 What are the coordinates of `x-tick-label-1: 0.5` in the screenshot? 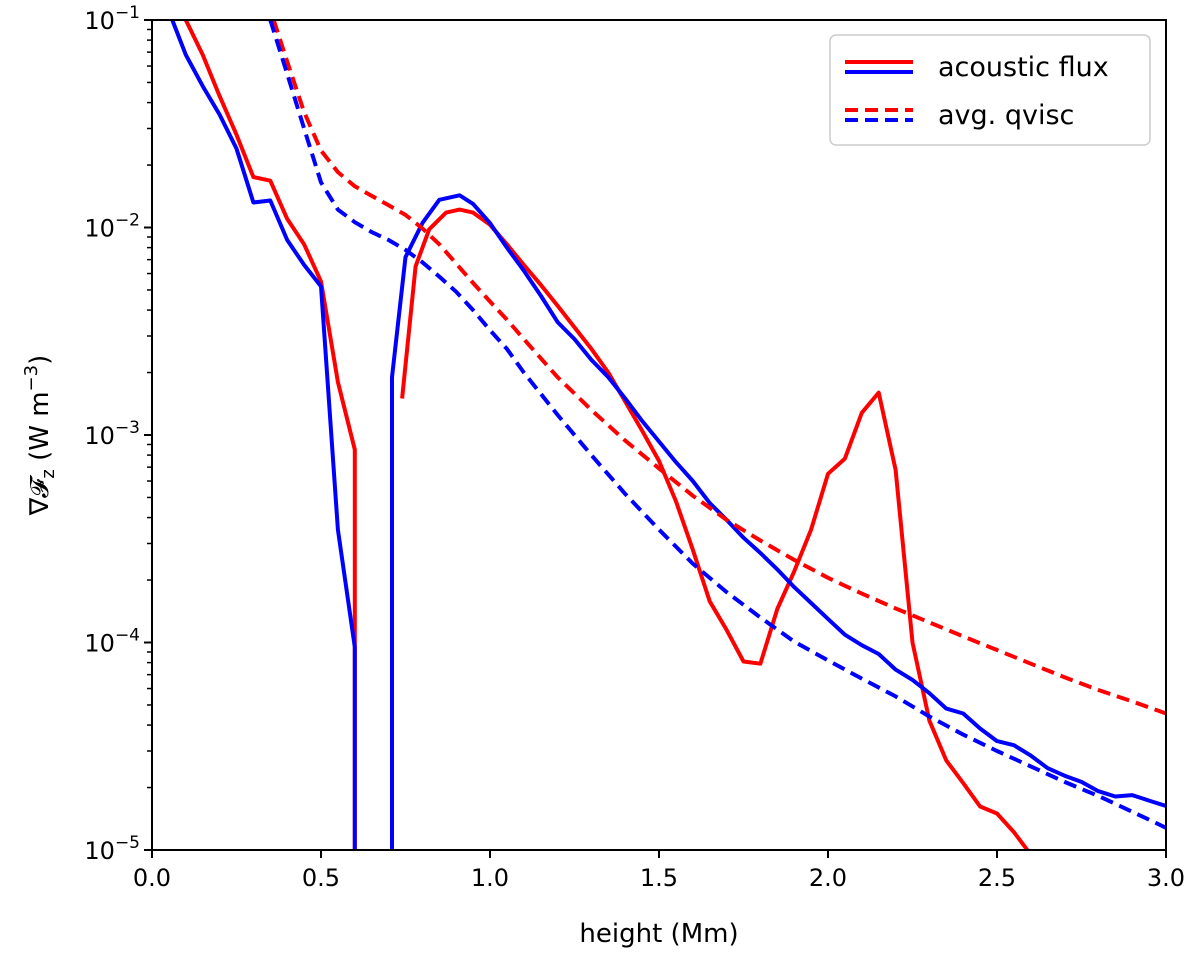 It's located at (321, 878).